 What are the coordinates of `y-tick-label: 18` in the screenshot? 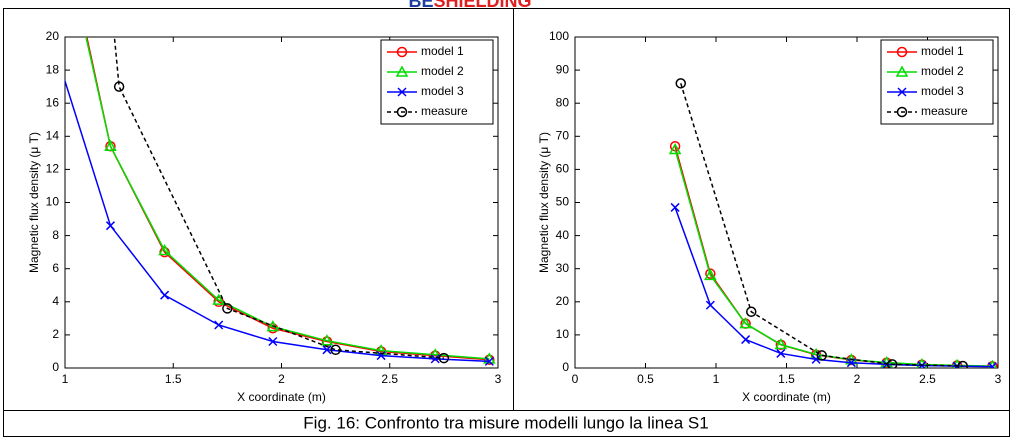 It's located at (53, 69).